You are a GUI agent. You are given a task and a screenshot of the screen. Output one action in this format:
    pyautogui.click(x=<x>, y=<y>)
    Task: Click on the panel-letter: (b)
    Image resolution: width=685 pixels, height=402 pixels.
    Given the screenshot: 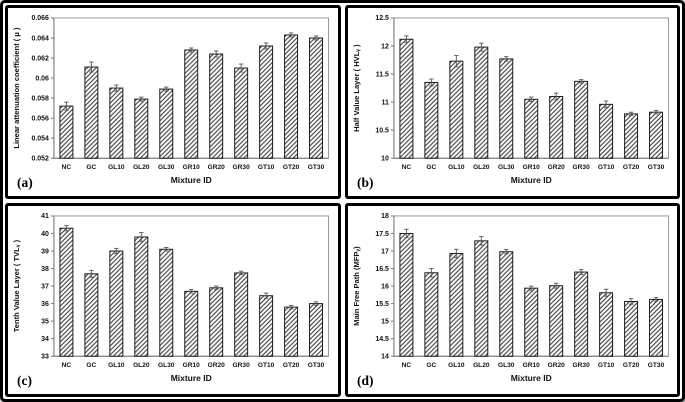 What is the action you would take?
    pyautogui.click(x=364, y=182)
    